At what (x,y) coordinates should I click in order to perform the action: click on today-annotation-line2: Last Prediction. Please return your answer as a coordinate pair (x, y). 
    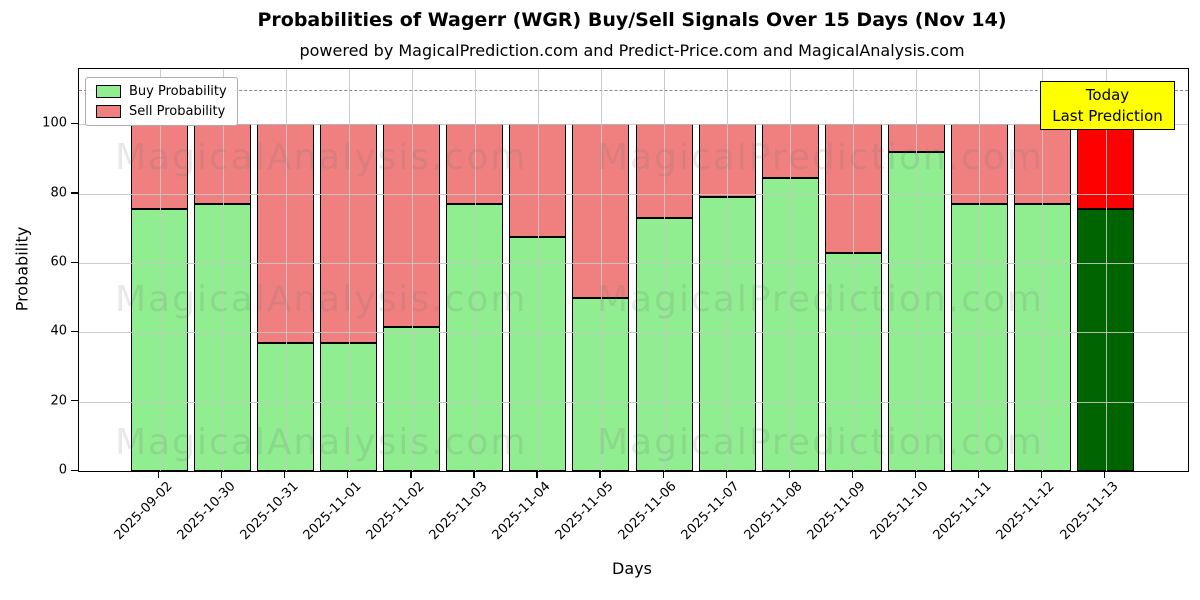
    Looking at the image, I should click on (1107, 115).